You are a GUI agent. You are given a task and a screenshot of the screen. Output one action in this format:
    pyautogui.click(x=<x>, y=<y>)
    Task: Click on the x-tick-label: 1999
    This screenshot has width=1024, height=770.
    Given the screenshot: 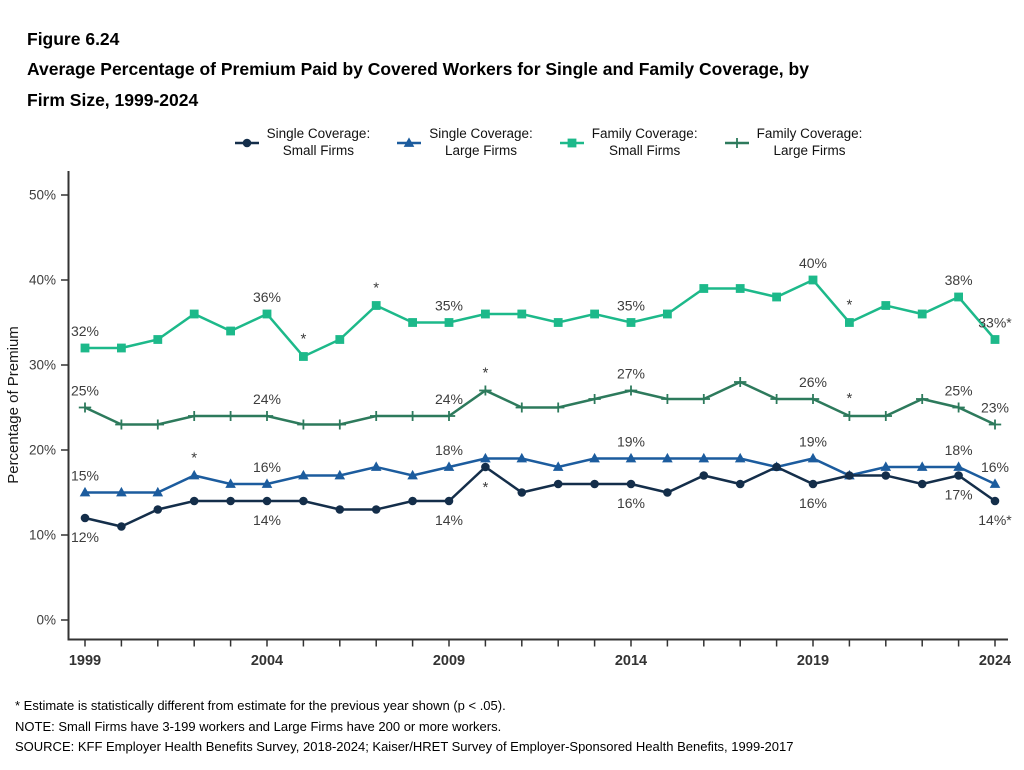 What is the action you would take?
    pyautogui.click(x=85, y=661)
    